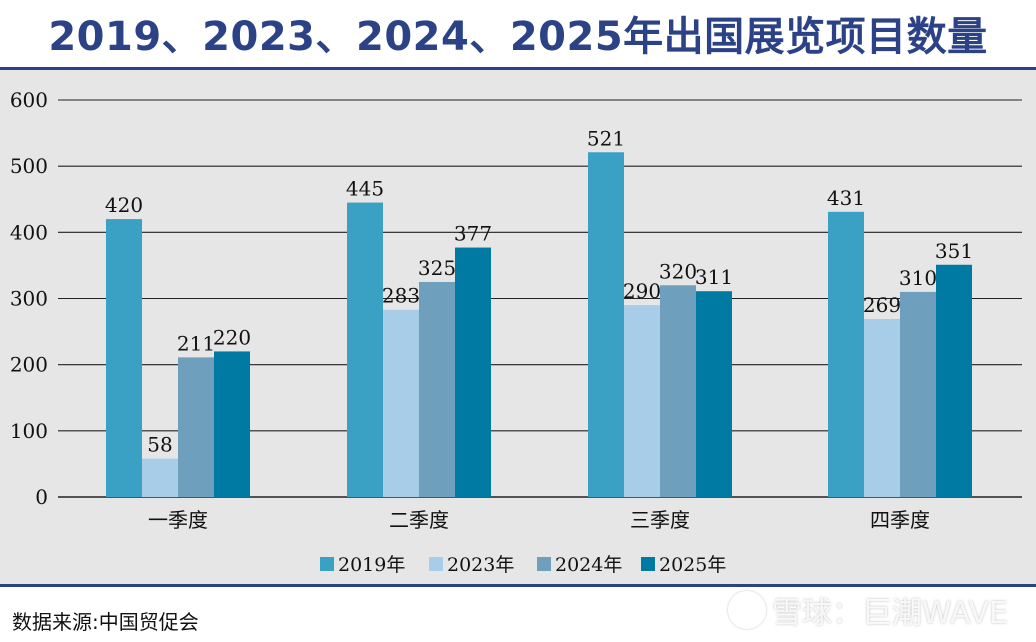  What do you see at coordinates (232, 337) in the screenshot?
I see `data-label: 220` at bounding box center [232, 337].